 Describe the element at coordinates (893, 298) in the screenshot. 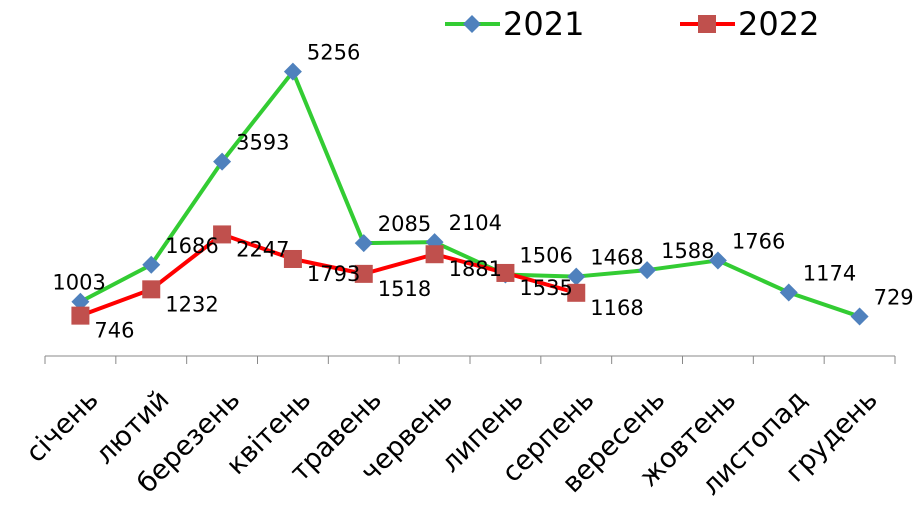

I see `data-label: 729` at that location.